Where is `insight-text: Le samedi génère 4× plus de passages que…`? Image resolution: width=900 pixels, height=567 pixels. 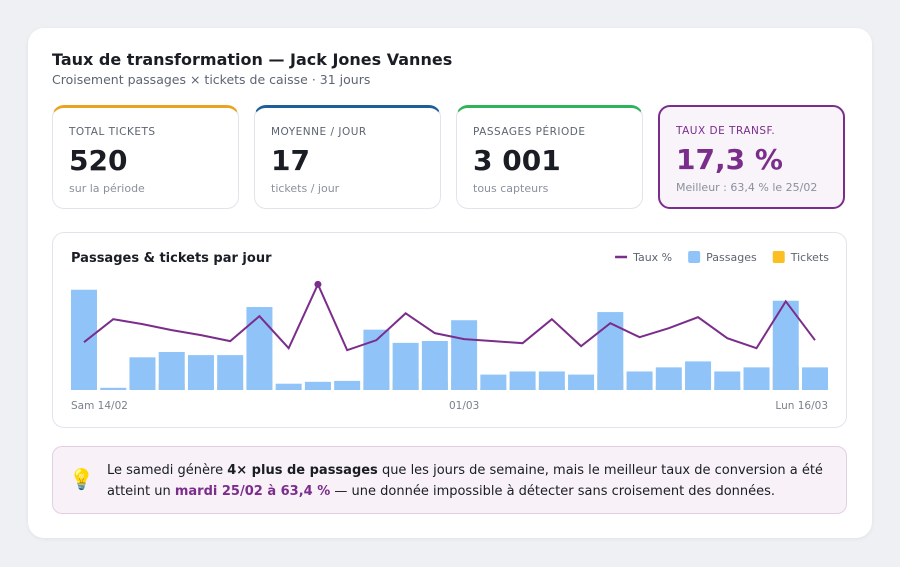
insight-text: Le samedi génère 4× plus de passages que… is located at coordinates (467, 481).